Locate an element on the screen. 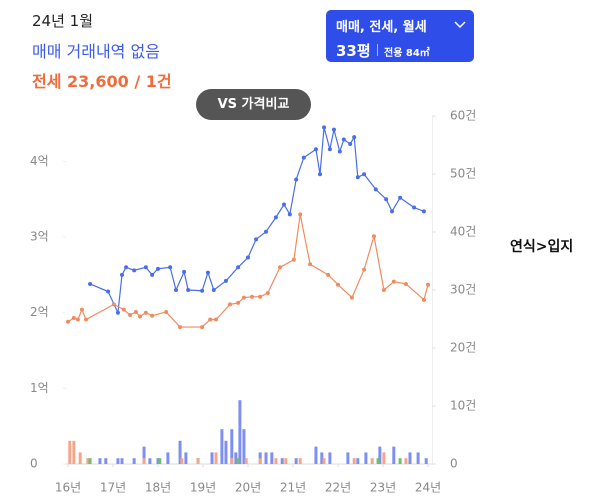 The width and height of the screenshot is (605, 500). side-label: 연식>입지 is located at coordinates (542, 247).